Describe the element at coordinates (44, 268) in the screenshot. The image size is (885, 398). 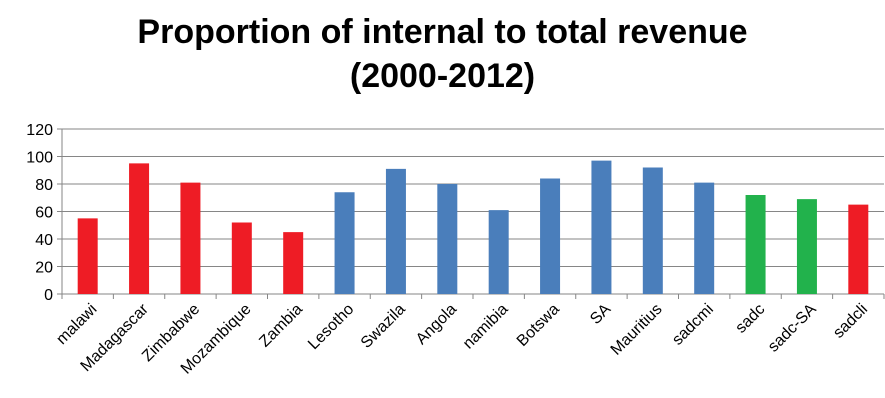
I see `y-tick-label: 20` at that location.